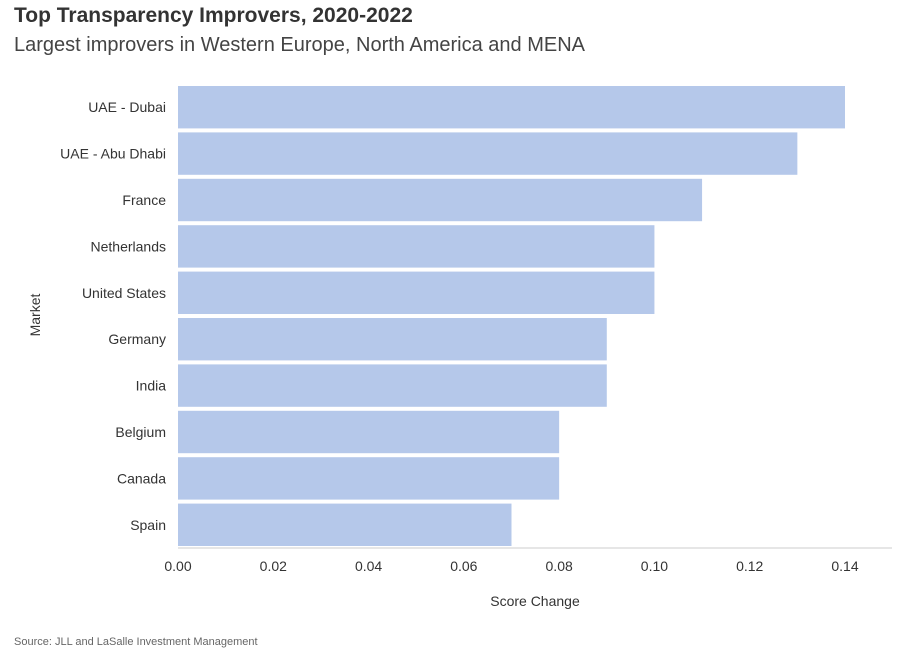 This screenshot has width=900, height=658. I want to click on category-label: Netherlands, so click(129, 246).